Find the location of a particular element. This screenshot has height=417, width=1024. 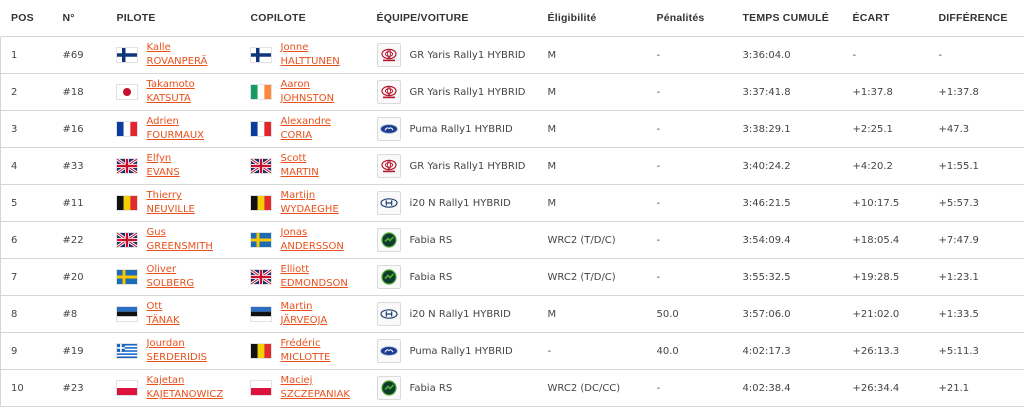

codriver: Martijn WYDAEGHE is located at coordinates (308, 203).